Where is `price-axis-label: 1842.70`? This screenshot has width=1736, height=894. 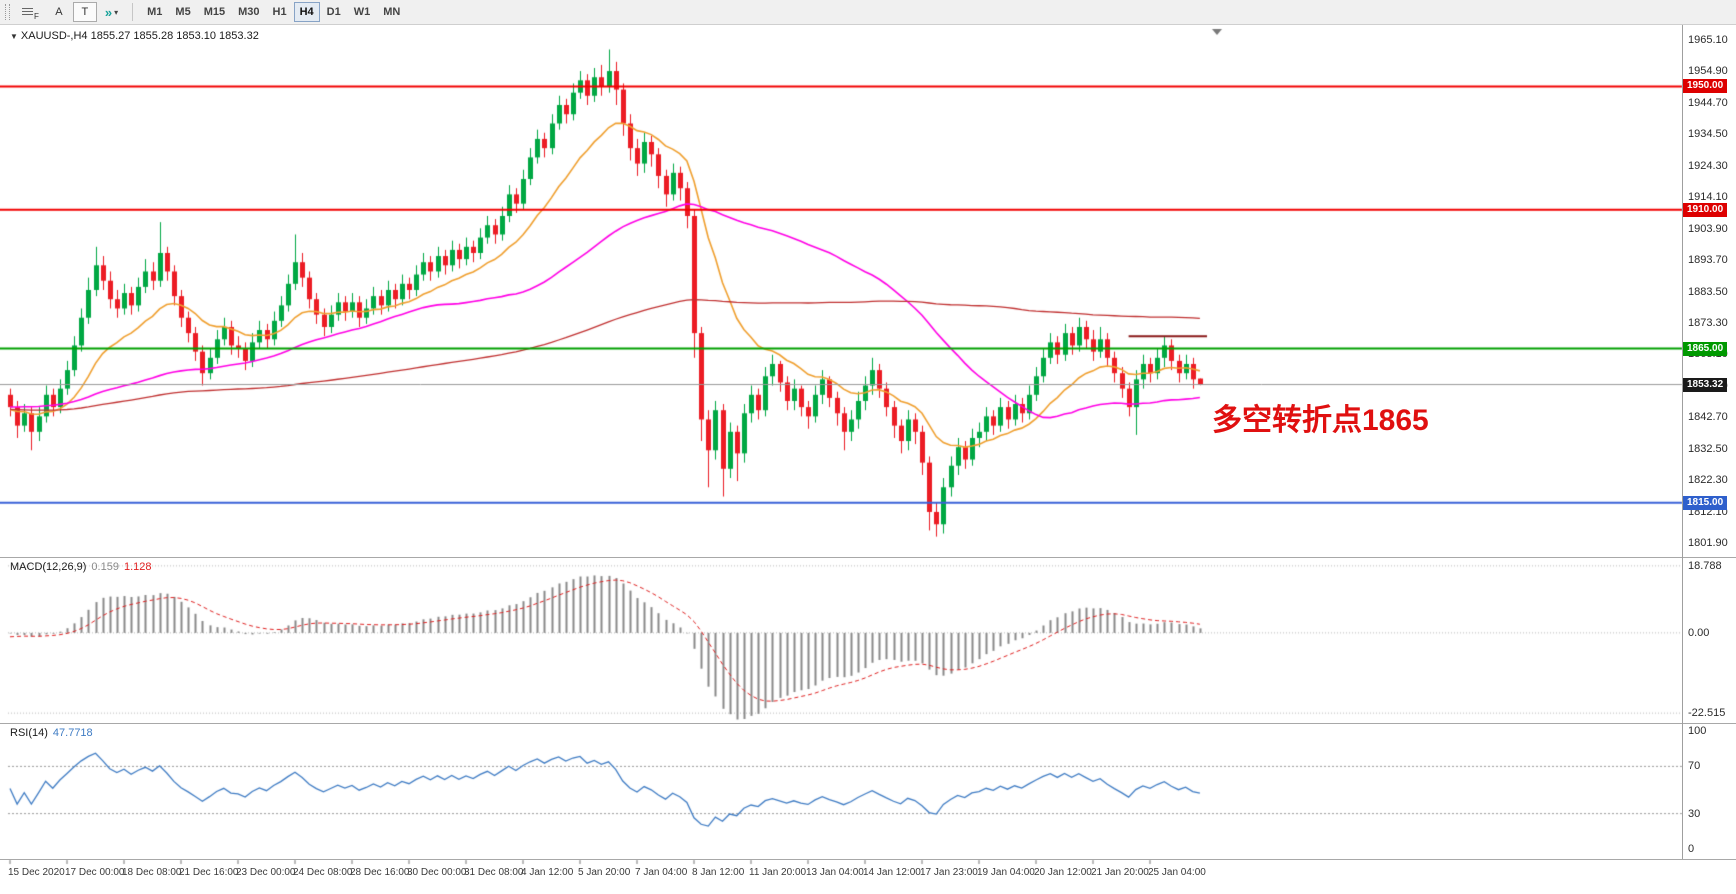
price-axis-label: 1842.70 is located at coordinates (1708, 417).